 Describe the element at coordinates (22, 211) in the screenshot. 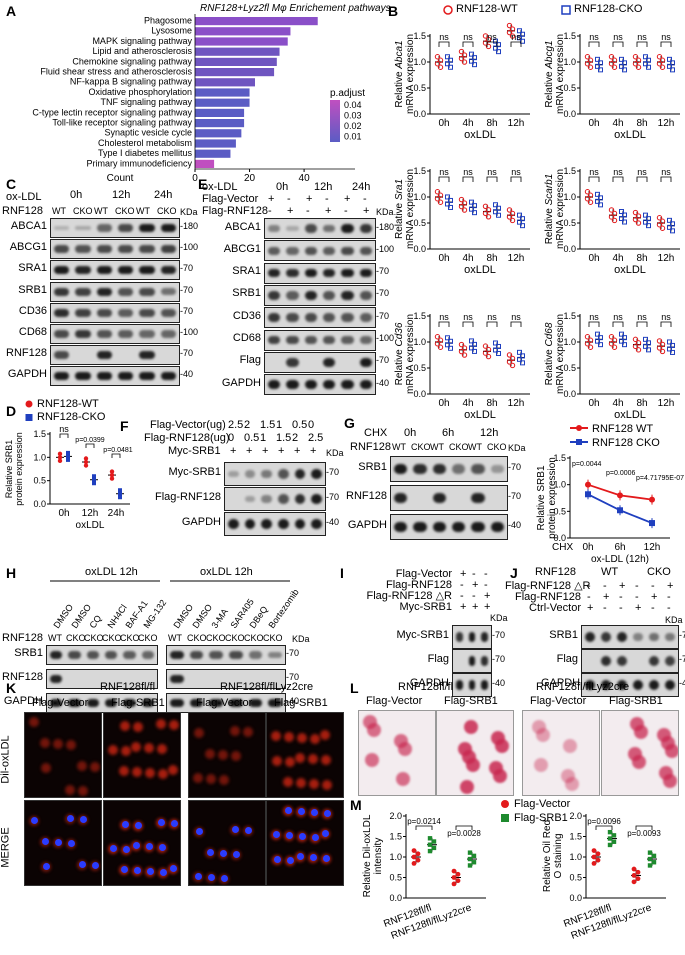

I see `c-geno-label: RNF128` at that location.